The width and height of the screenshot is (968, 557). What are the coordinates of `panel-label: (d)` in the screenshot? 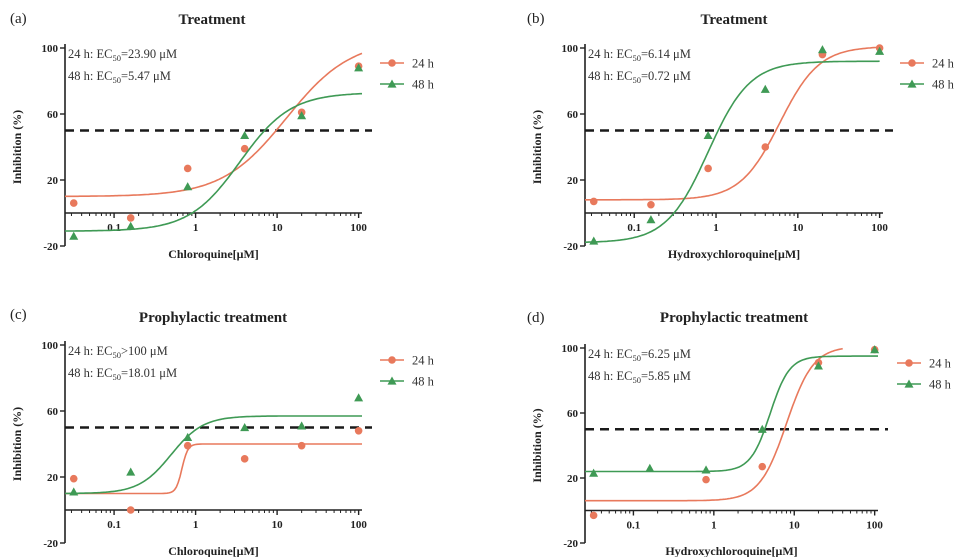 It's located at (536, 318).